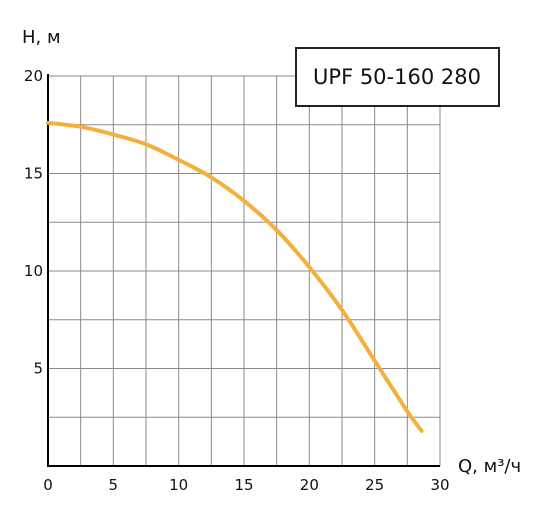  Describe the element at coordinates (489, 466) in the screenshot. I see `x-axis-title: Q, м³/ч` at that location.